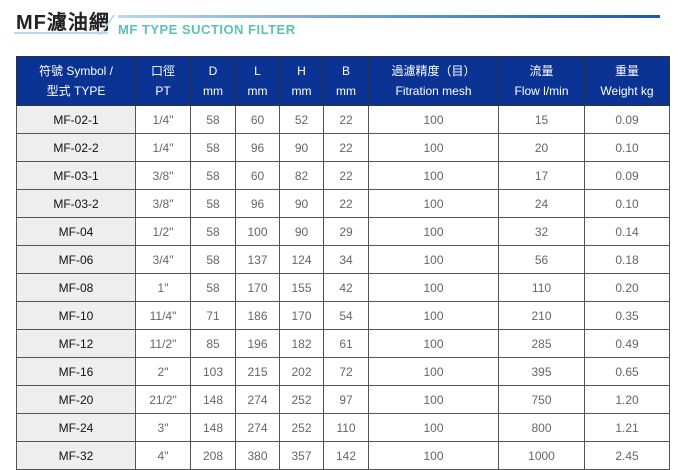  I want to click on type-cell: MF-24, so click(76, 427).